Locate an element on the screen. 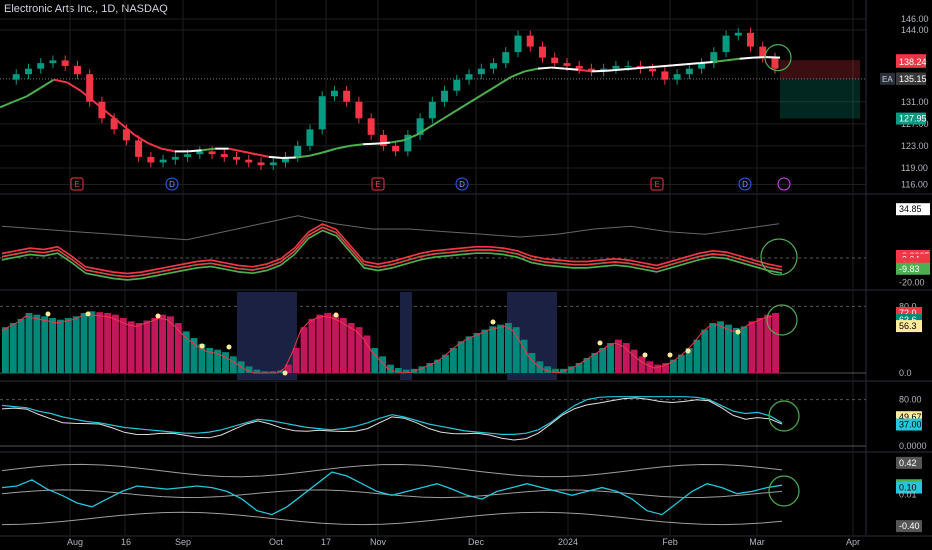 This screenshot has width=932, height=550. oscillator-line is located at coordinates (392, 249).